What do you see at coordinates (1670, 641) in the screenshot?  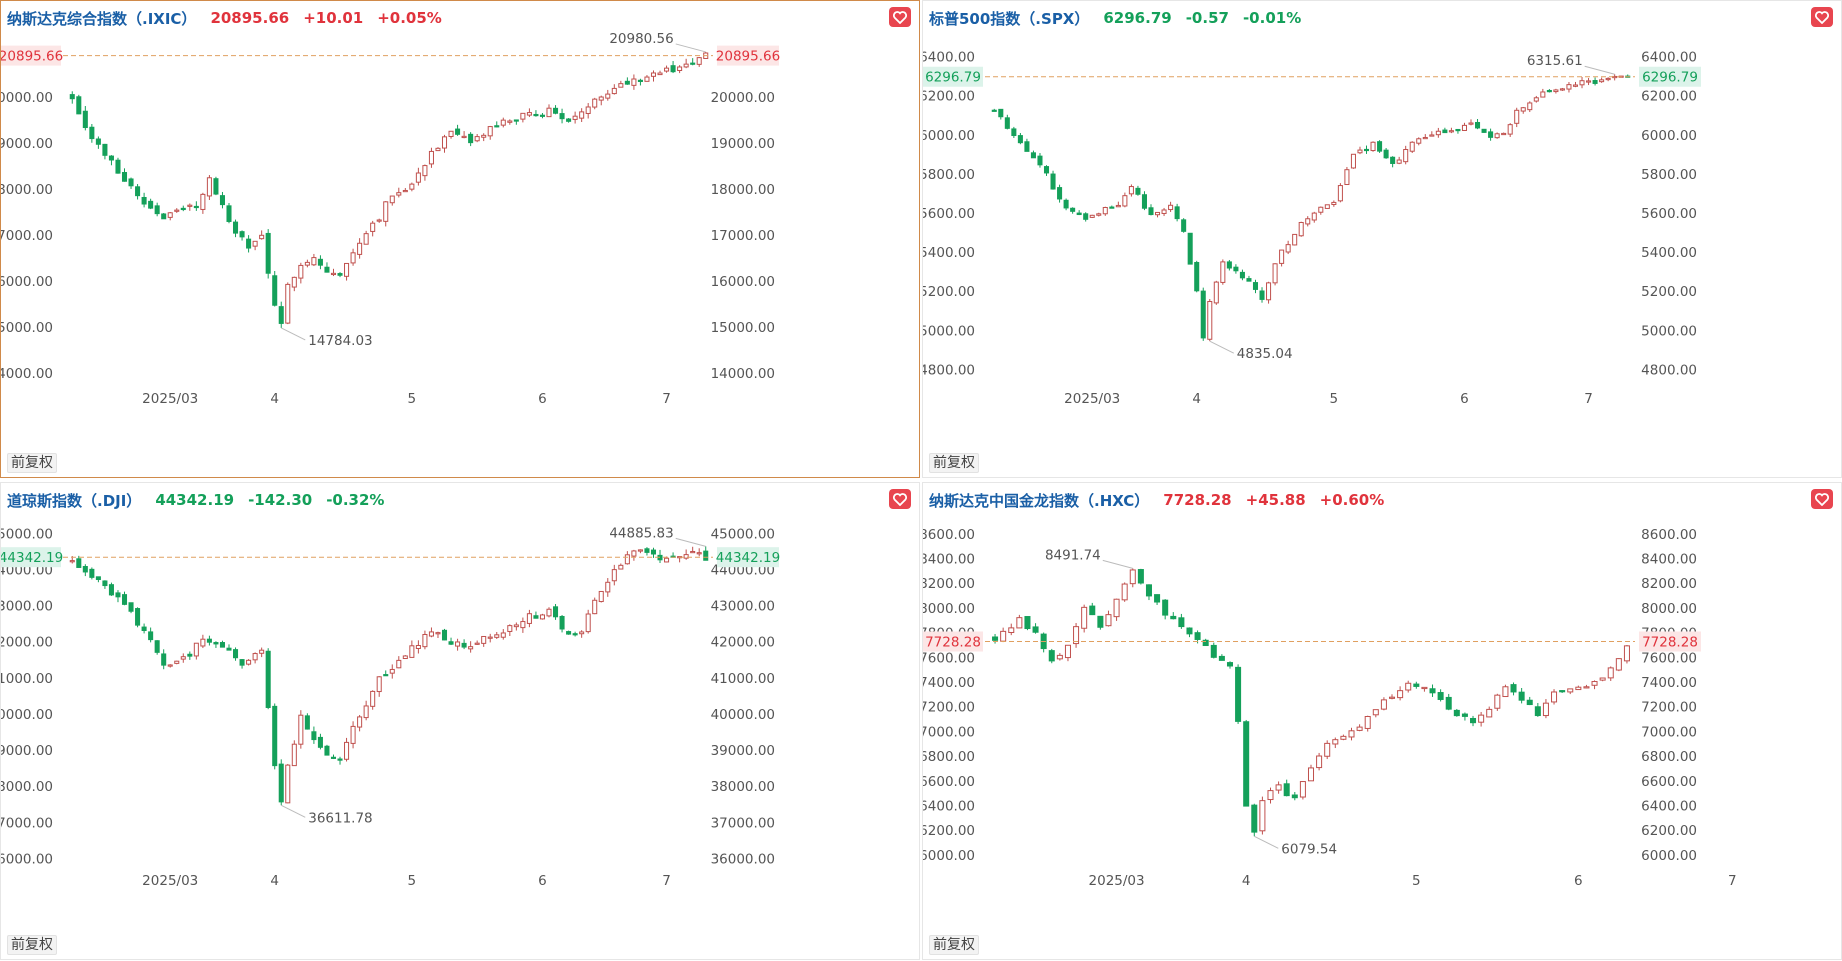 I see `current-price-tag-right` at bounding box center [1670, 641].